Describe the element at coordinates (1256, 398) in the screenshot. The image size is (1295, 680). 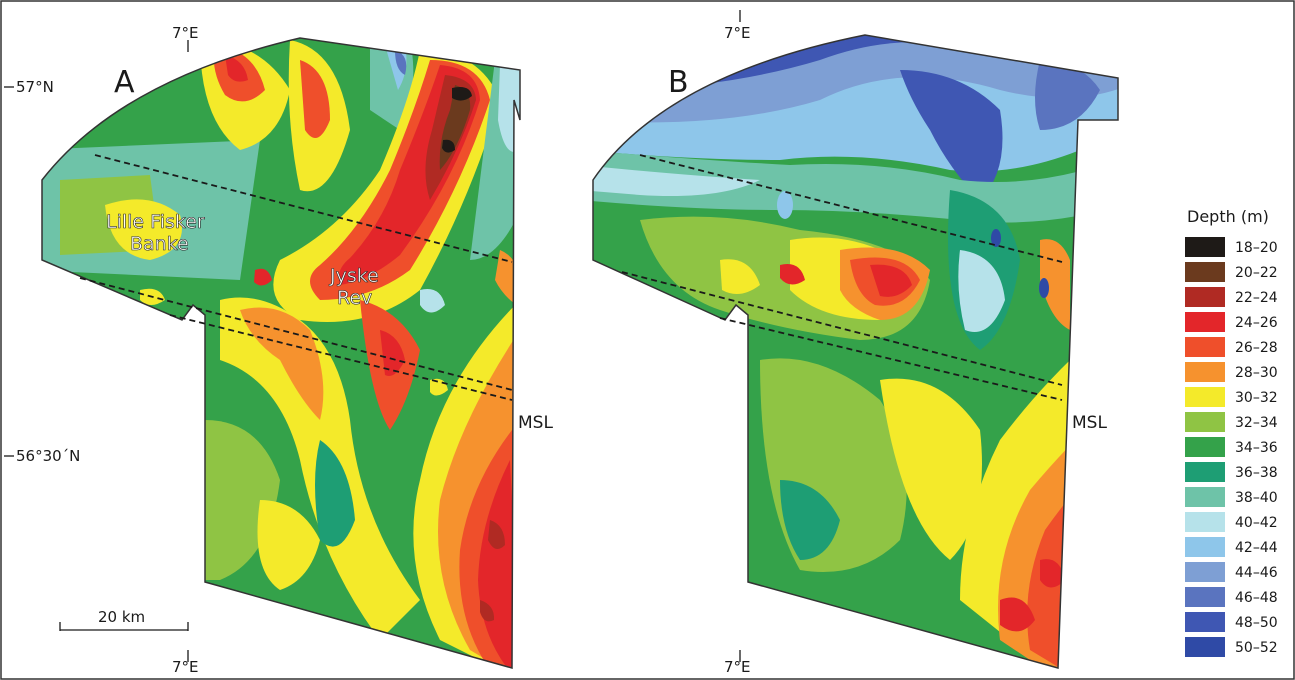
I see `legend-label: 30–32` at that location.